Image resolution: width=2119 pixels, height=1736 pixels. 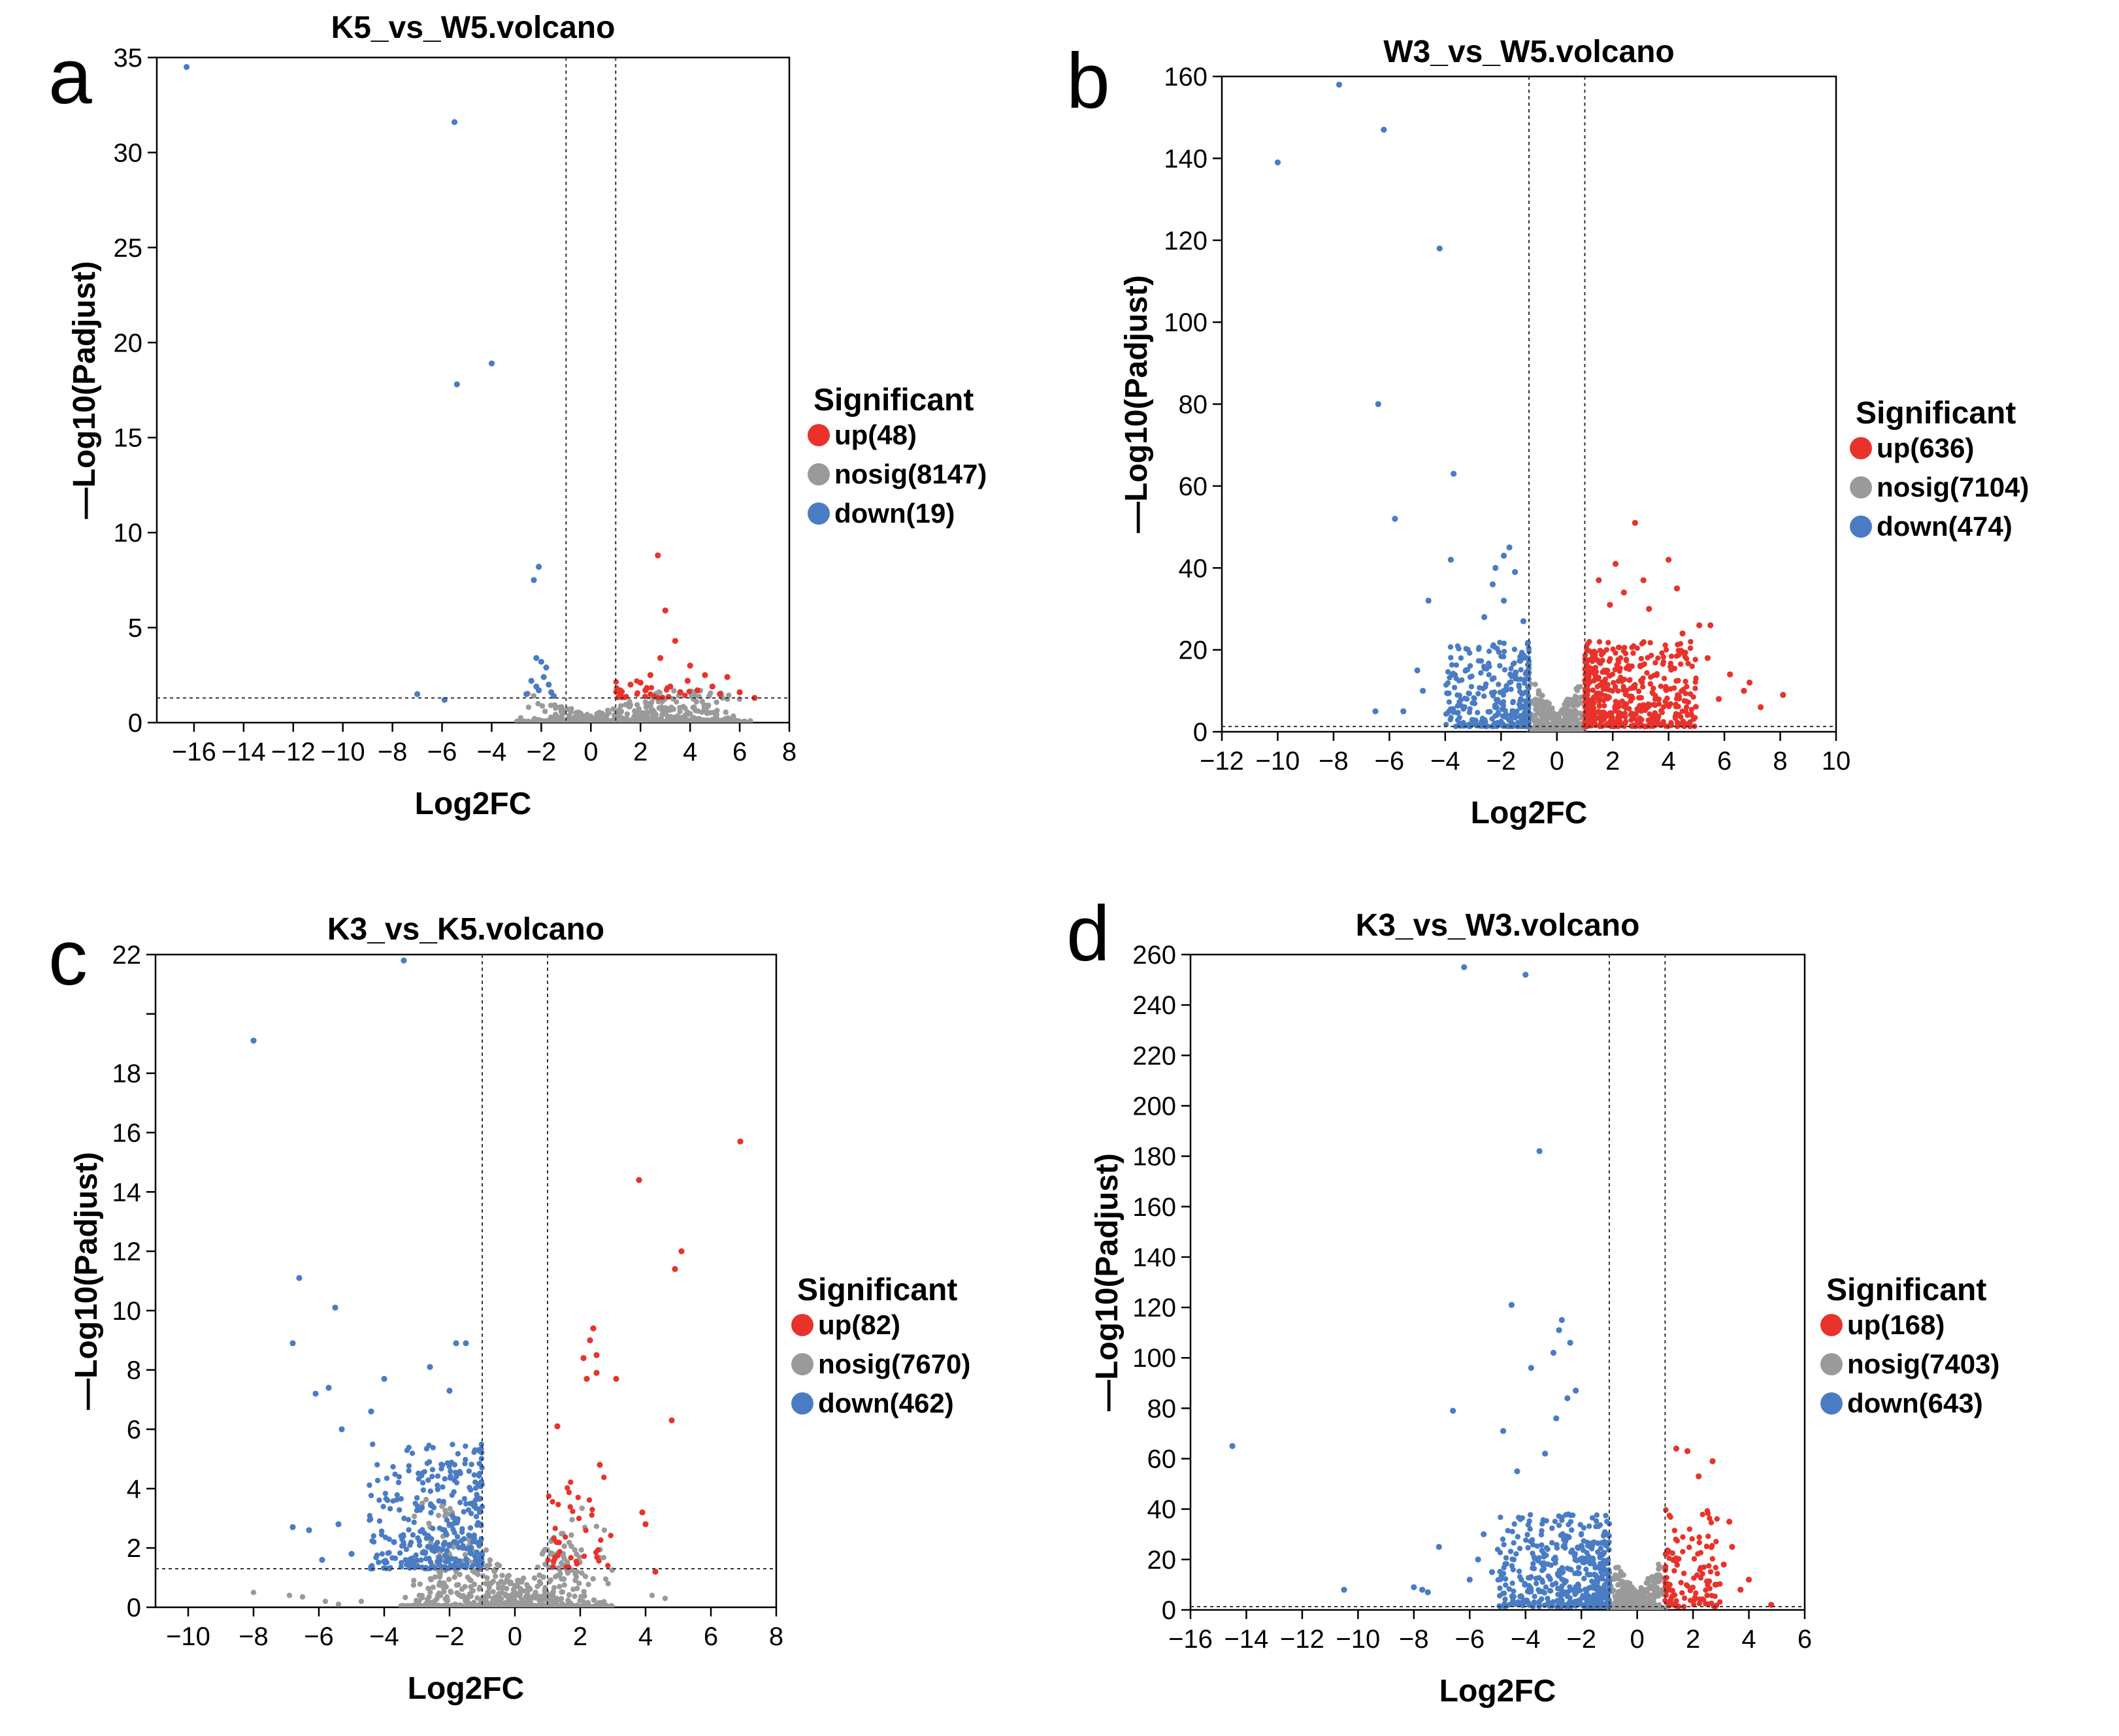 What do you see at coordinates (894, 1364) in the screenshot?
I see `legend-label-nosig: nosig(7670)` at bounding box center [894, 1364].